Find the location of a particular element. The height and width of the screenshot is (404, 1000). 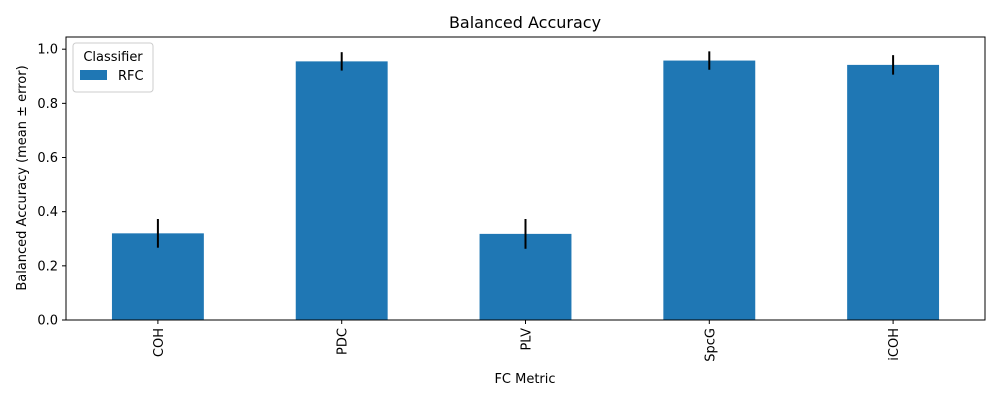

x-axis-label: FC Metric is located at coordinates (524, 379).